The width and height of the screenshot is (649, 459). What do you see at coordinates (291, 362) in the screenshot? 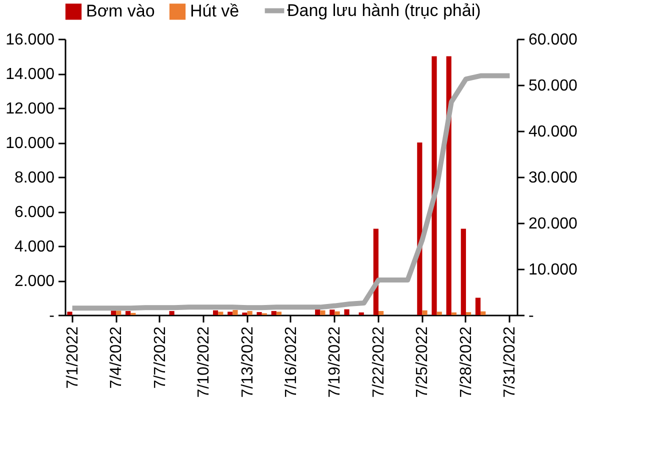
I see `x-tick-label: 7/16/2022` at bounding box center [291, 362].